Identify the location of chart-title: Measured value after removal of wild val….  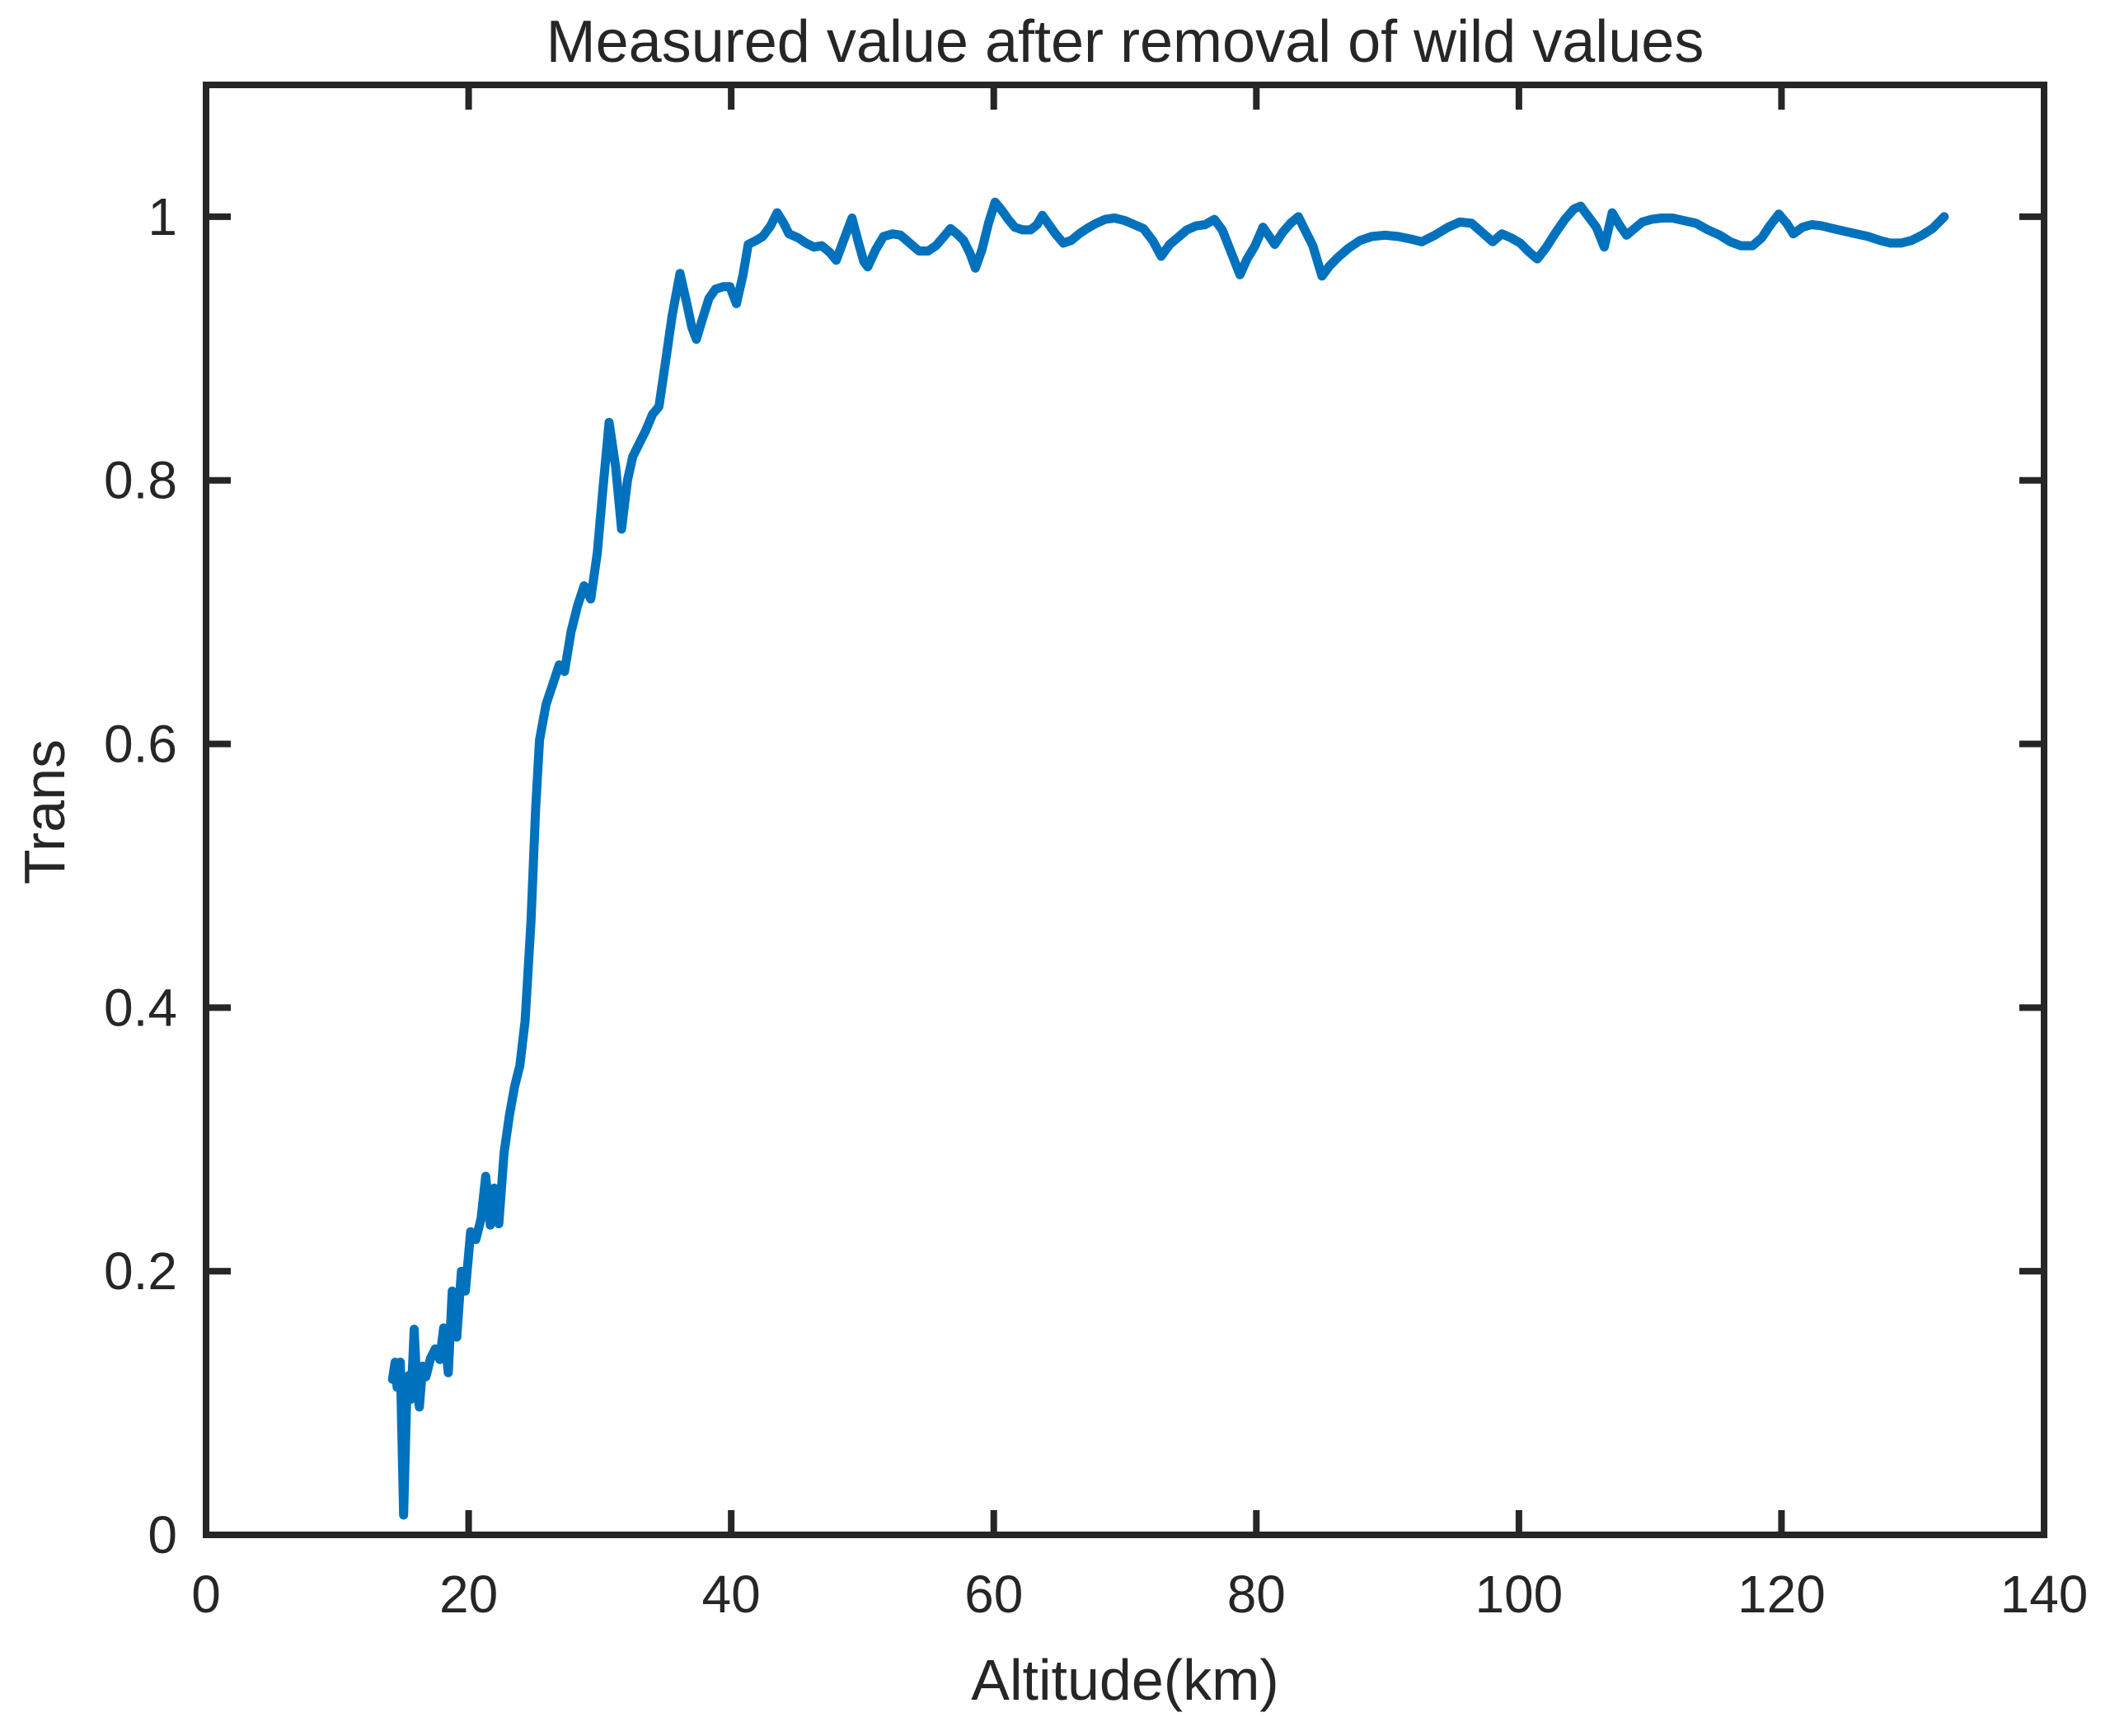
(1125, 42).